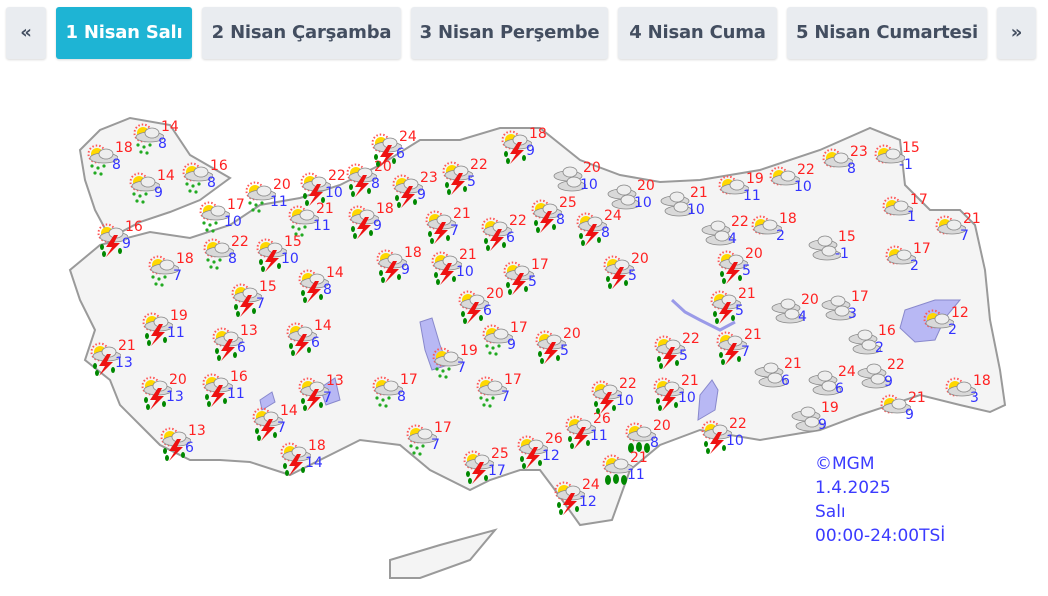 Image resolution: width=1048 pixels, height=596 pixels. I want to click on forecast-marker: 23 9, so click(424, 192).